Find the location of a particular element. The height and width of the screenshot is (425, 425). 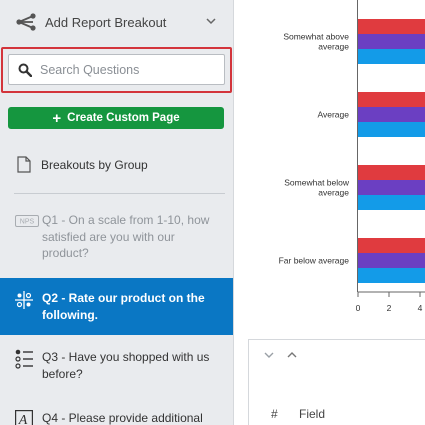

breakouts-by-group-item: Breakouts by Group is located at coordinates (116, 168).